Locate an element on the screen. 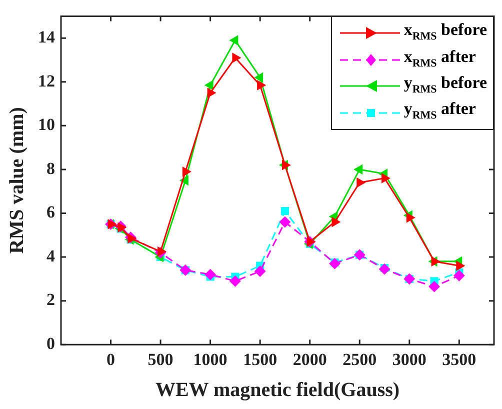  legend-label: y$_{RMS}$ after is located at coordinates (440, 111).